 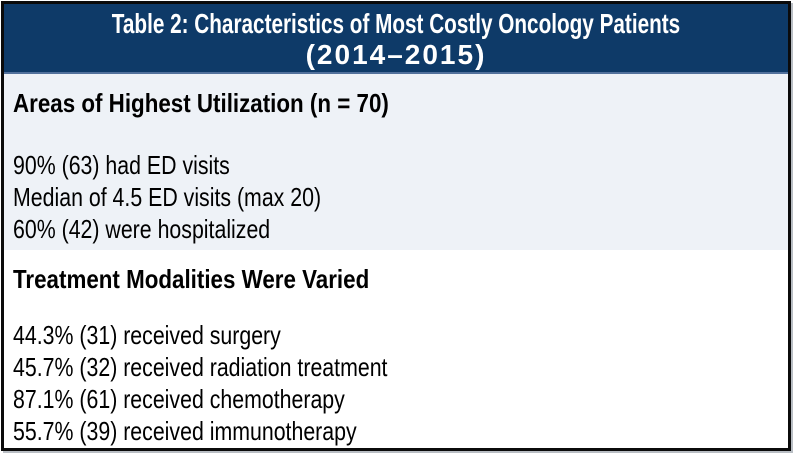 What do you see at coordinates (201, 103) in the screenshot?
I see `section-utilization-header: Areas of Highest Utilization (n = 70)` at bounding box center [201, 103].